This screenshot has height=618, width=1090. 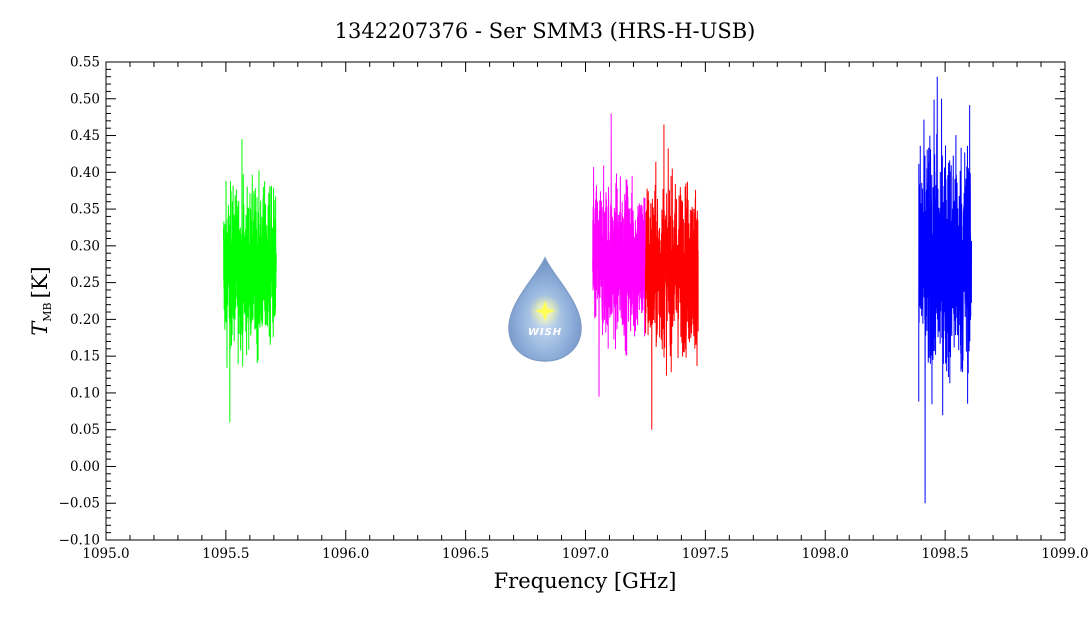 I want to click on x-tick-label: 1097.5, so click(x=705, y=554).